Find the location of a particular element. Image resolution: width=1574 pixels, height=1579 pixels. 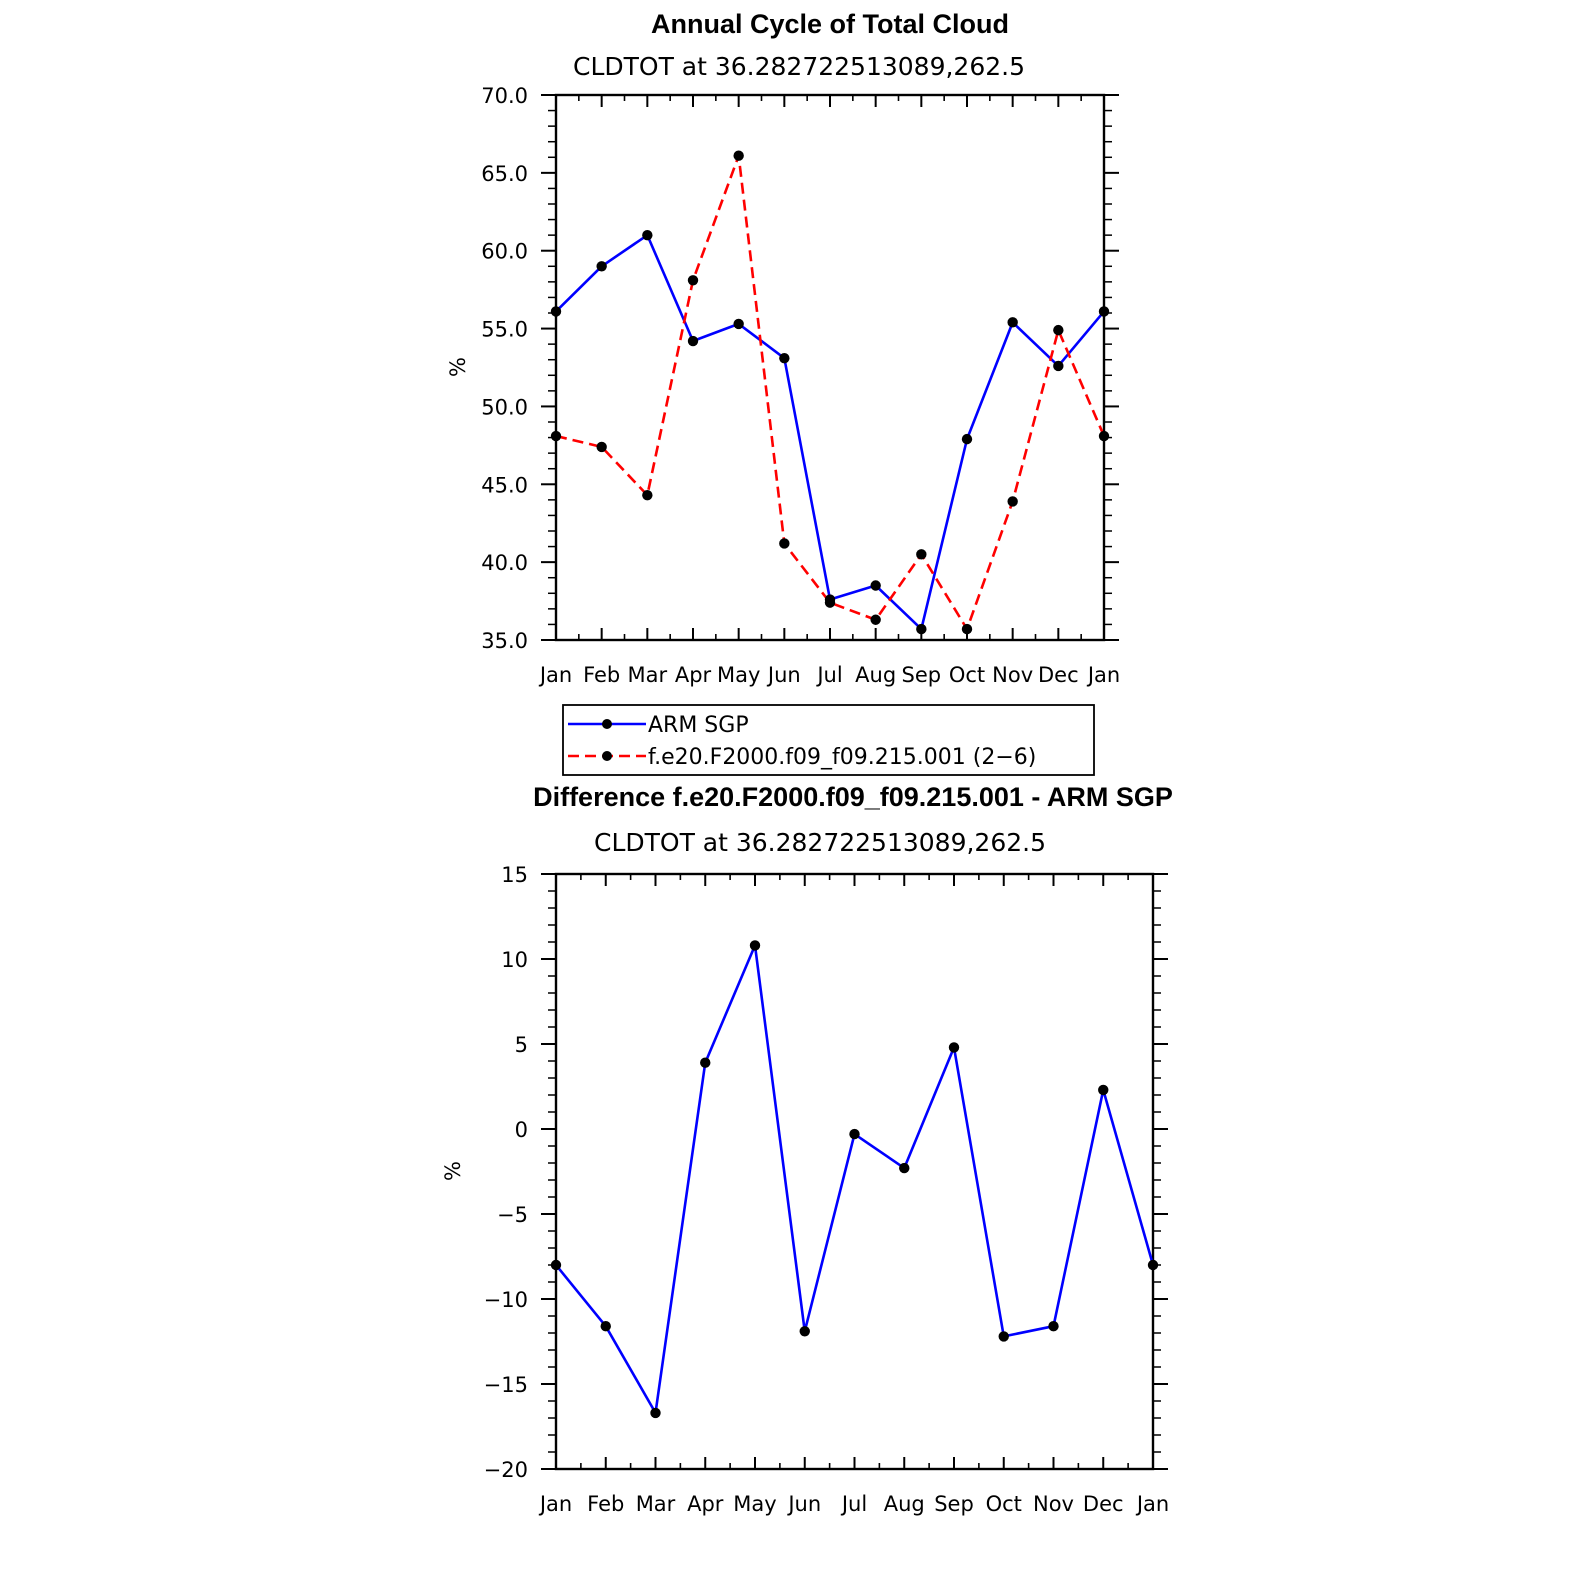

top-chart-title: Annual Cycle of Total Cloud is located at coordinates (830, 24).